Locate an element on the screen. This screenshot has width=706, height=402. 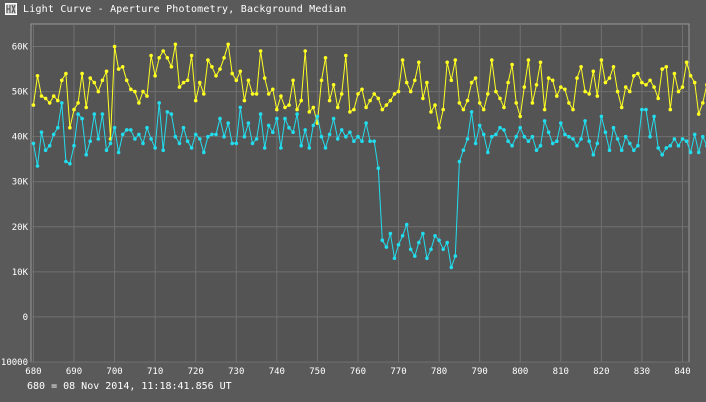
y-axis-ticks: 60K 50K 40K 30K 20K 10K 0 -10000 is located at coordinates (14, 205).